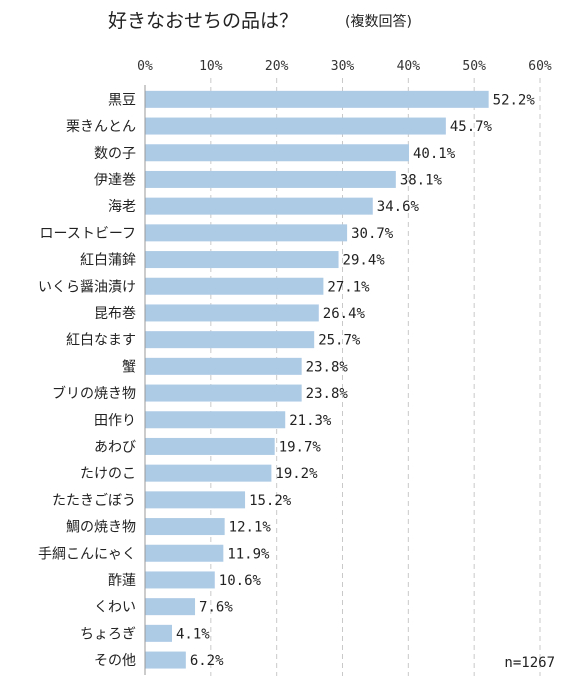  What do you see at coordinates (108, 261) in the screenshot?
I see `category-label: 紅白蒲鉾` at bounding box center [108, 261].